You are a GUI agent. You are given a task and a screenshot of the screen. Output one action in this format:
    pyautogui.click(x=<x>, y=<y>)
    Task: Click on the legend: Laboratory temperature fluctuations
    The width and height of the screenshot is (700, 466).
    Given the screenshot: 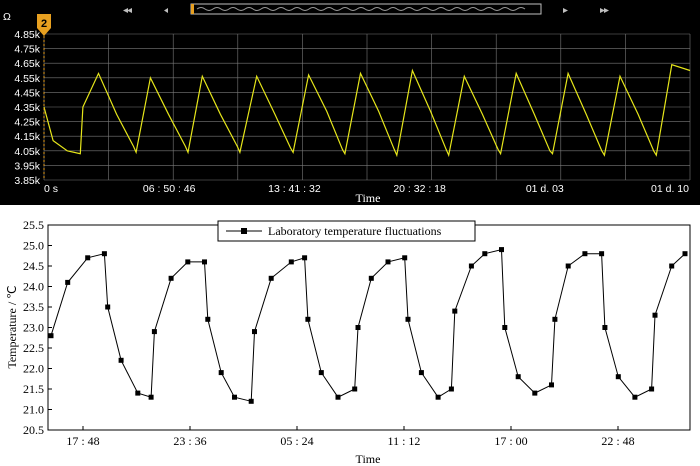 What is the action you would take?
    pyautogui.click(x=346, y=231)
    